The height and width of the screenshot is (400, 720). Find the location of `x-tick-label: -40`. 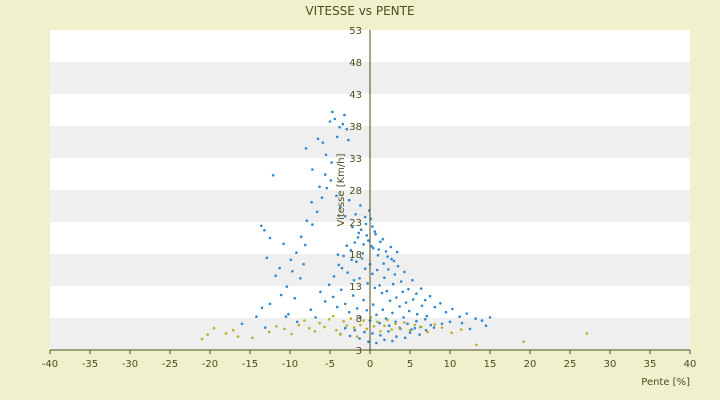

x-tick-label: -40 is located at coordinates (50, 364).